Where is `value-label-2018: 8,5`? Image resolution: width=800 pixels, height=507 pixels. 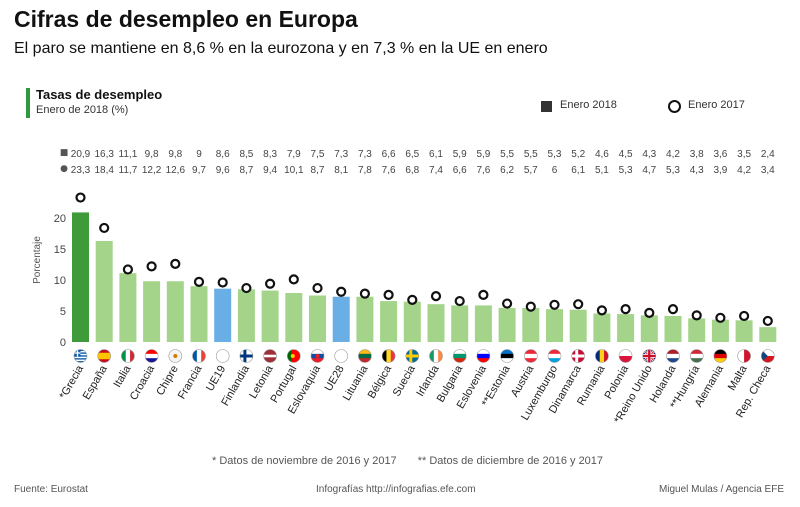
value-label-2018: 8,5 is located at coordinates (246, 154).